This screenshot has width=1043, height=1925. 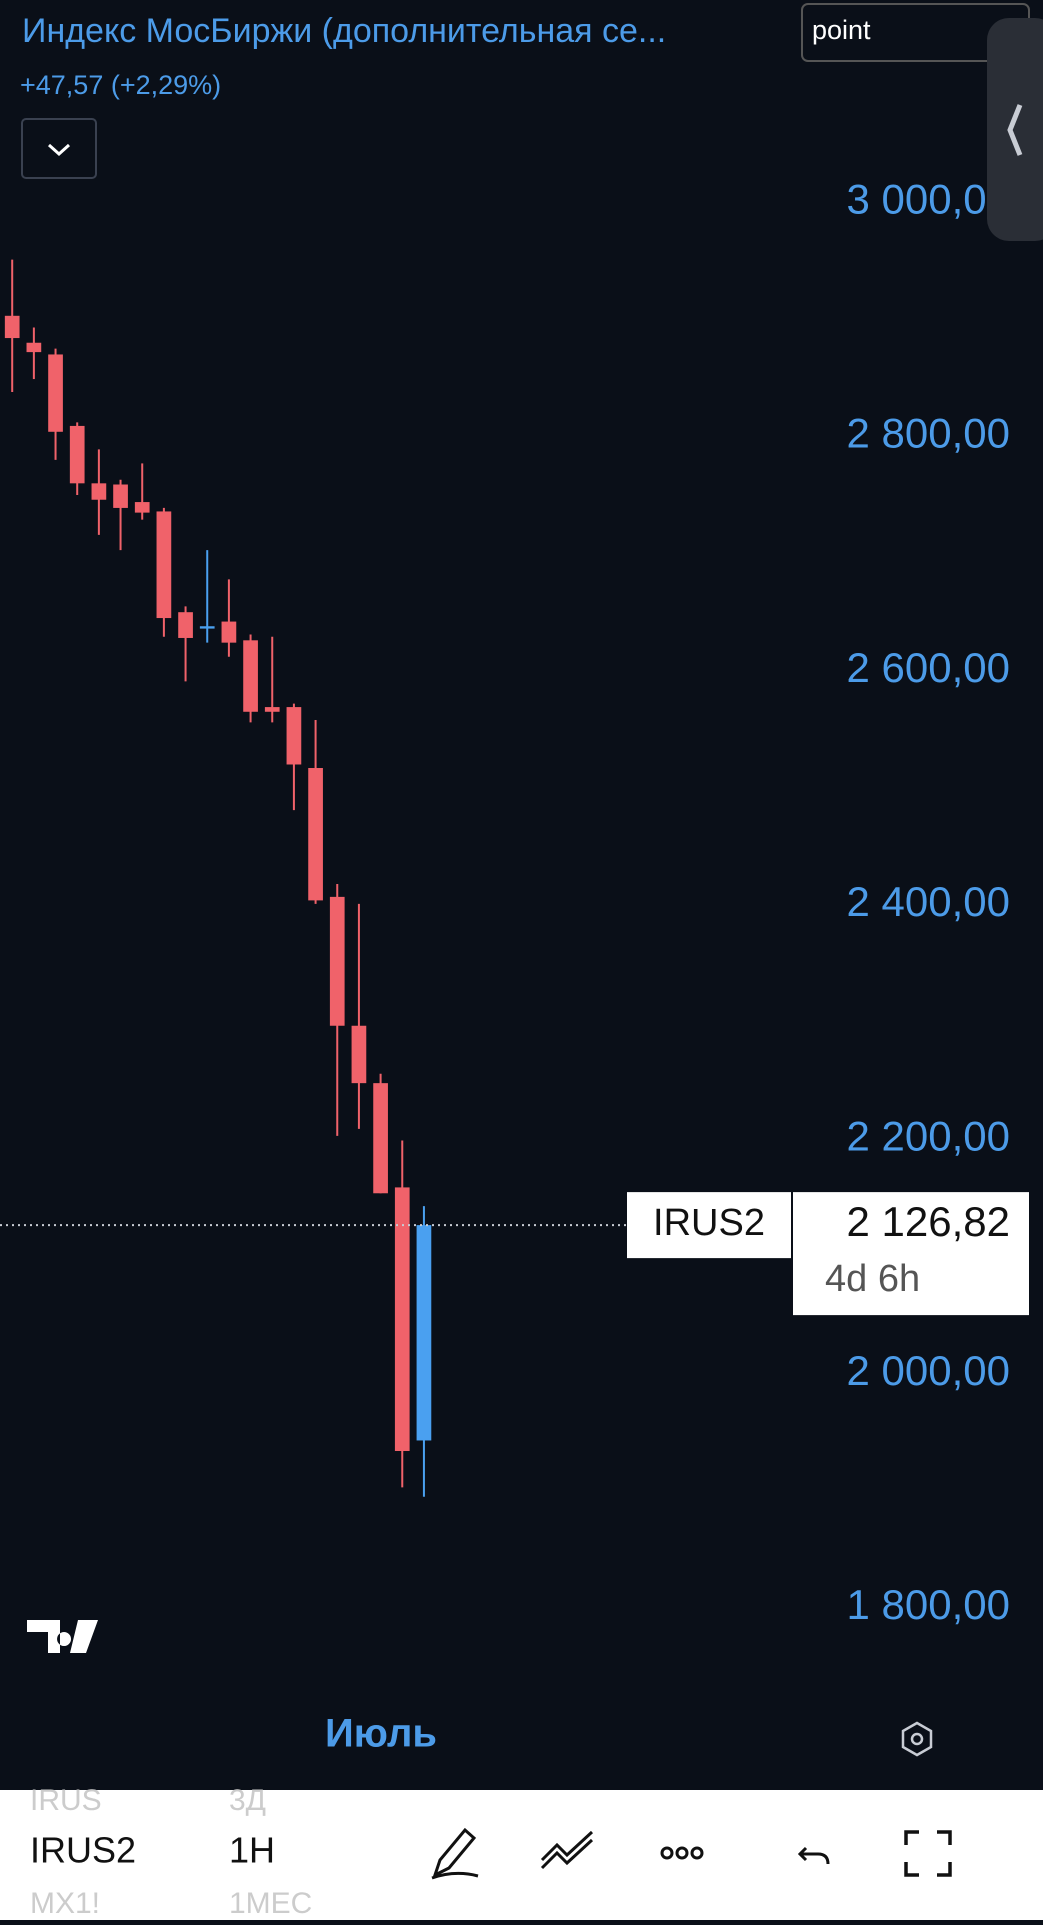 I want to click on symbol-option: MX1!, so click(x=65, y=1903).